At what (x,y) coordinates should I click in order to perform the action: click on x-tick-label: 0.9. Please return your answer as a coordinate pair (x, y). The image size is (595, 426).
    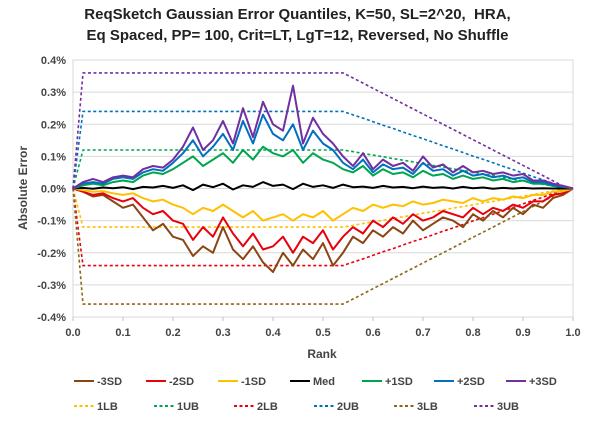
    Looking at the image, I should click on (522, 333).